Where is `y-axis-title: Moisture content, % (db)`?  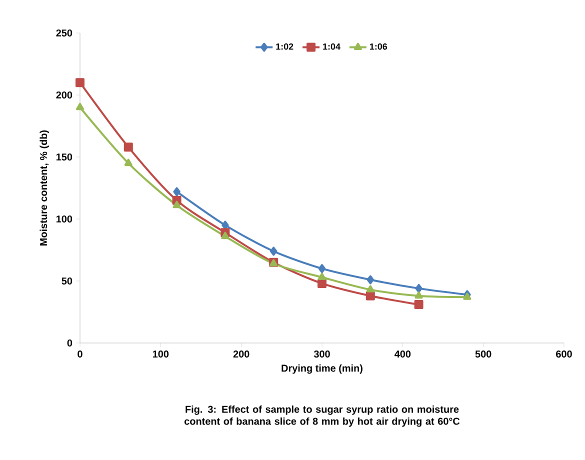 y-axis-title: Moisture content, % (db) is located at coordinates (45, 188).